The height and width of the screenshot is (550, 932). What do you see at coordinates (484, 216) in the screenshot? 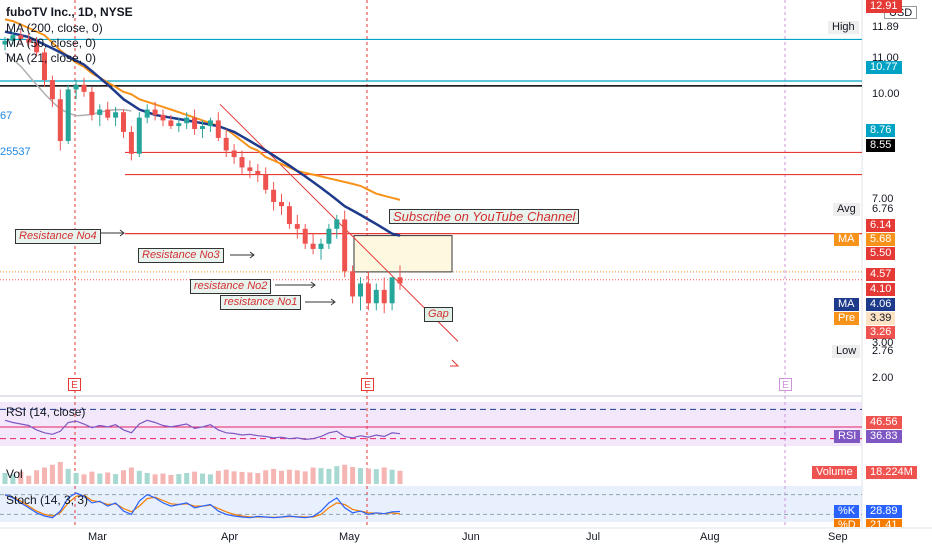
I see `subscribe-annotation: Subscribe on YouTube Channel` at bounding box center [484, 216].